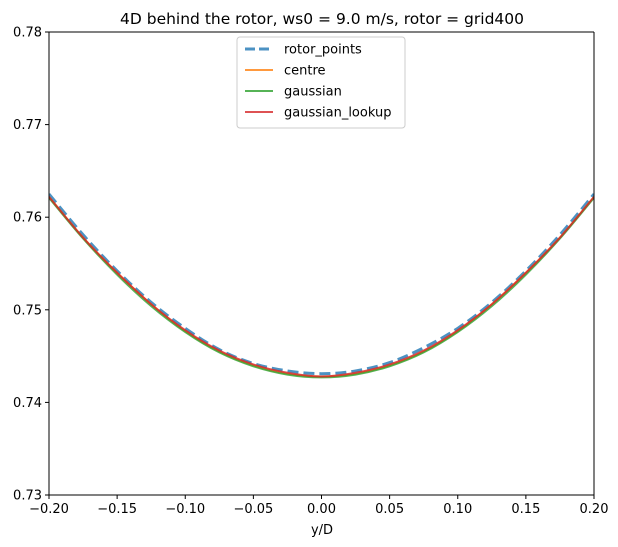  I want to click on x-tick-label: 0.00, so click(321, 509).